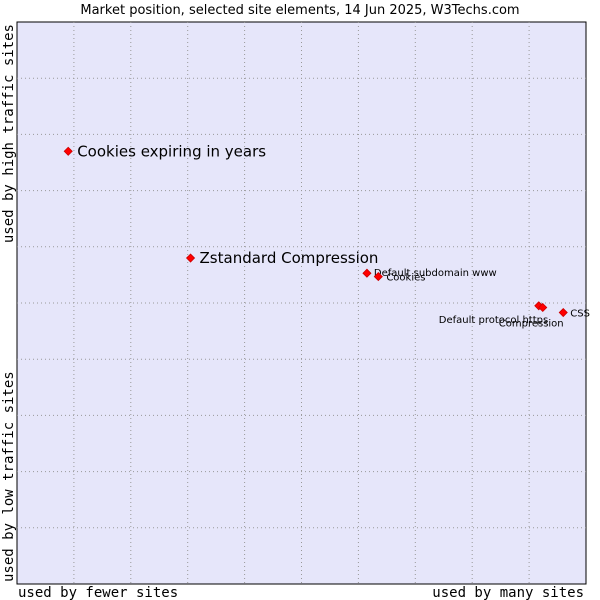 The width and height of the screenshot is (600, 600). I want to click on data-point-compression: Compression, so click(531, 315).